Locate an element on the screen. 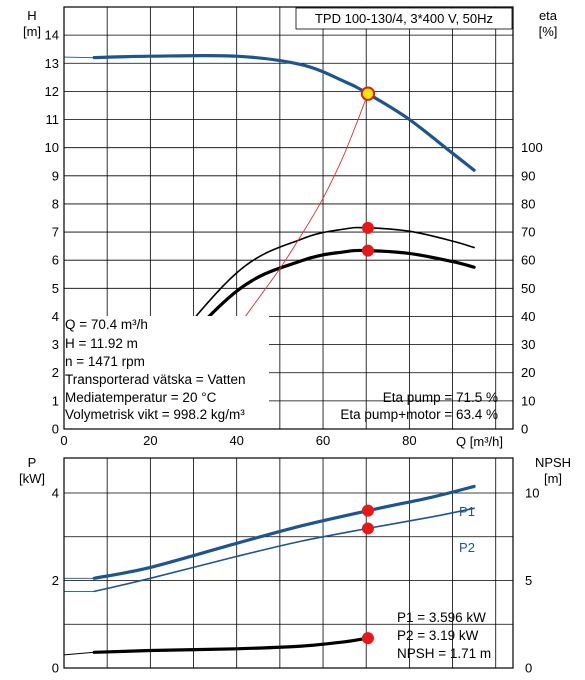  top-left-tick-label: 13 is located at coordinates (52, 63).